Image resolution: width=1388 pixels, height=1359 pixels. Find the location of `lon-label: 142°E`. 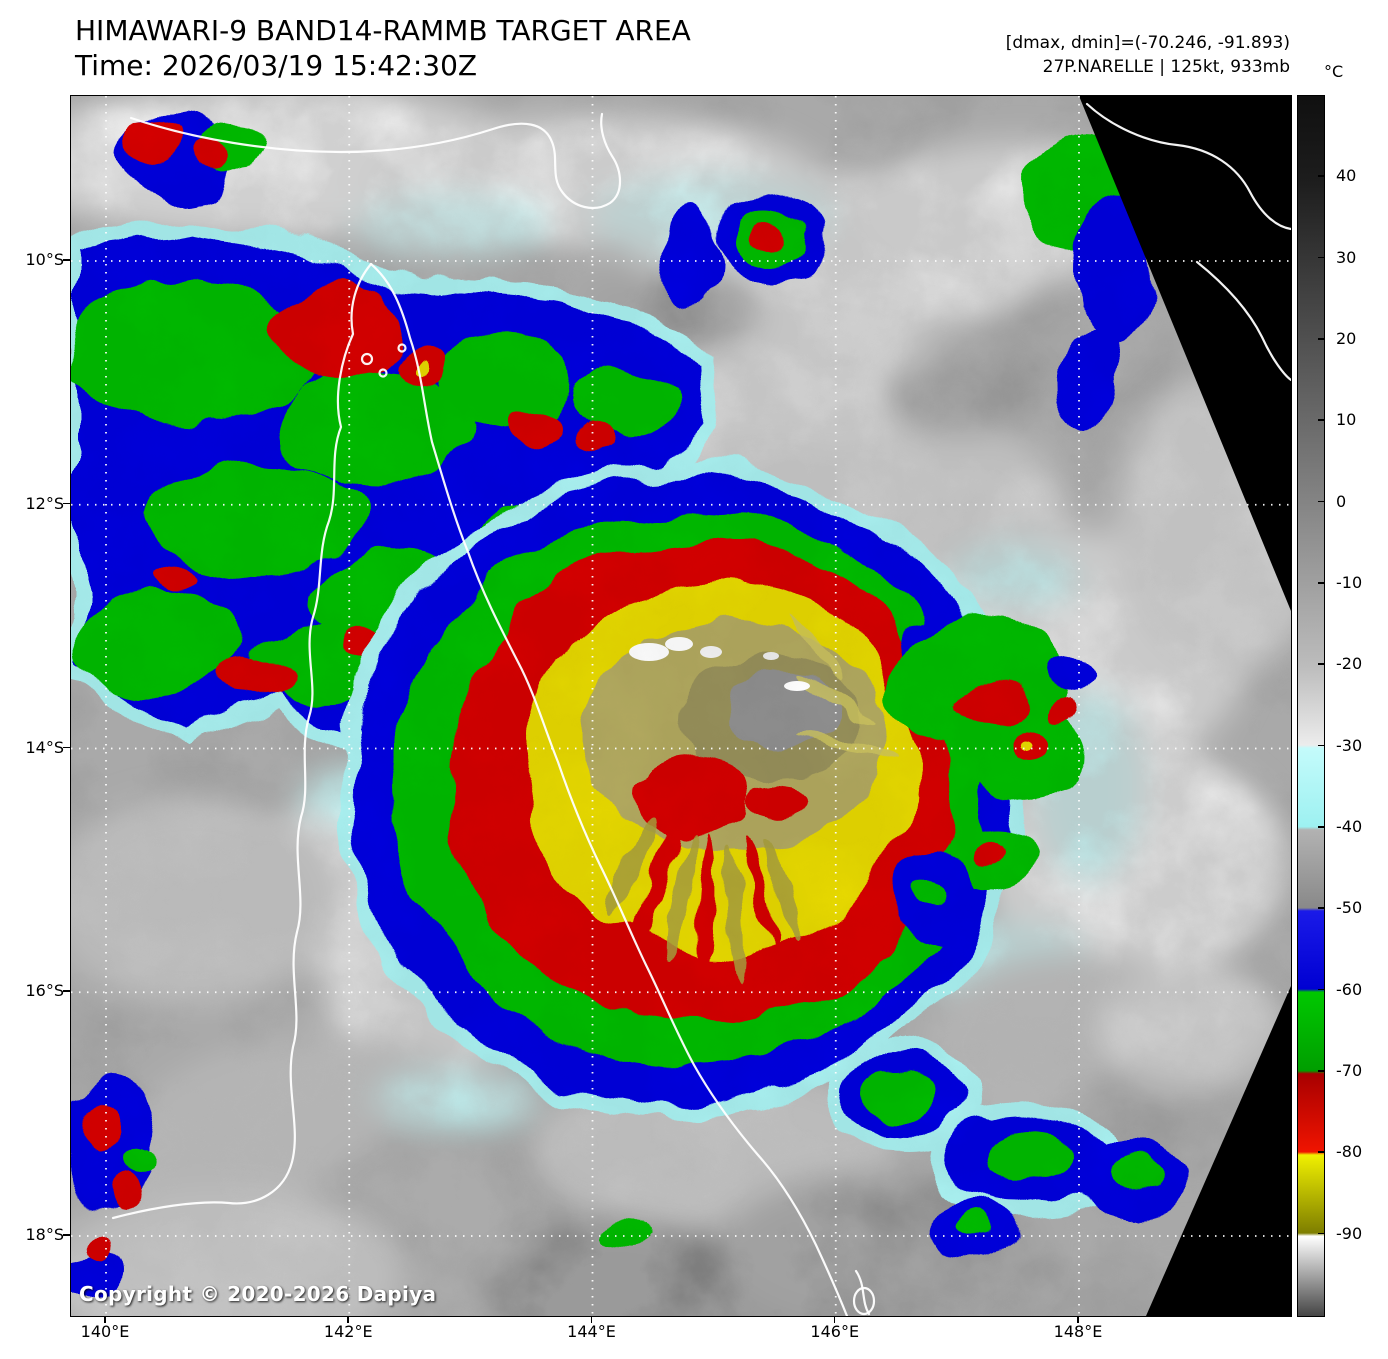

lon-label: 142°E is located at coordinates (348, 1331).